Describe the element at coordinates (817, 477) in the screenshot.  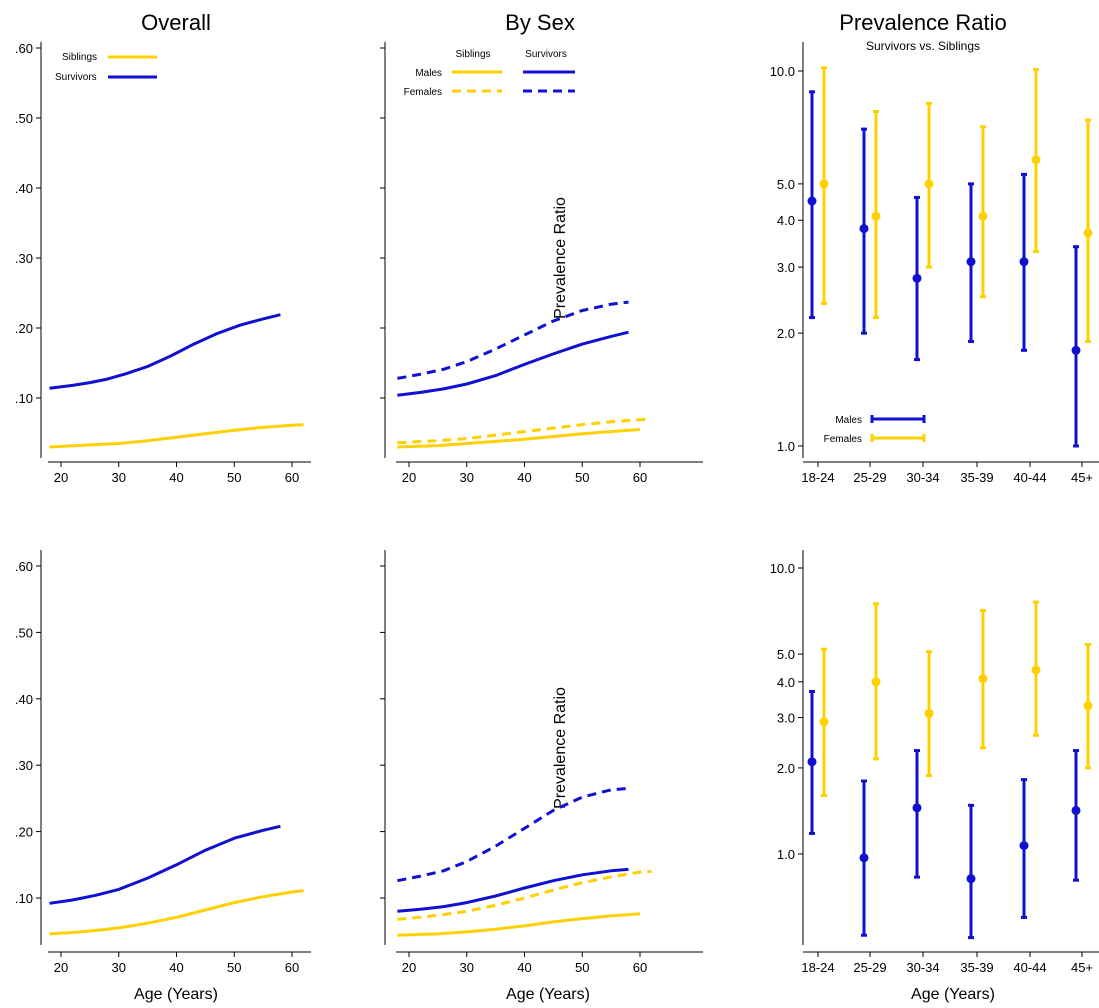
I see `top-prevalence-ratio-x-tick-label: 18-24` at that location.